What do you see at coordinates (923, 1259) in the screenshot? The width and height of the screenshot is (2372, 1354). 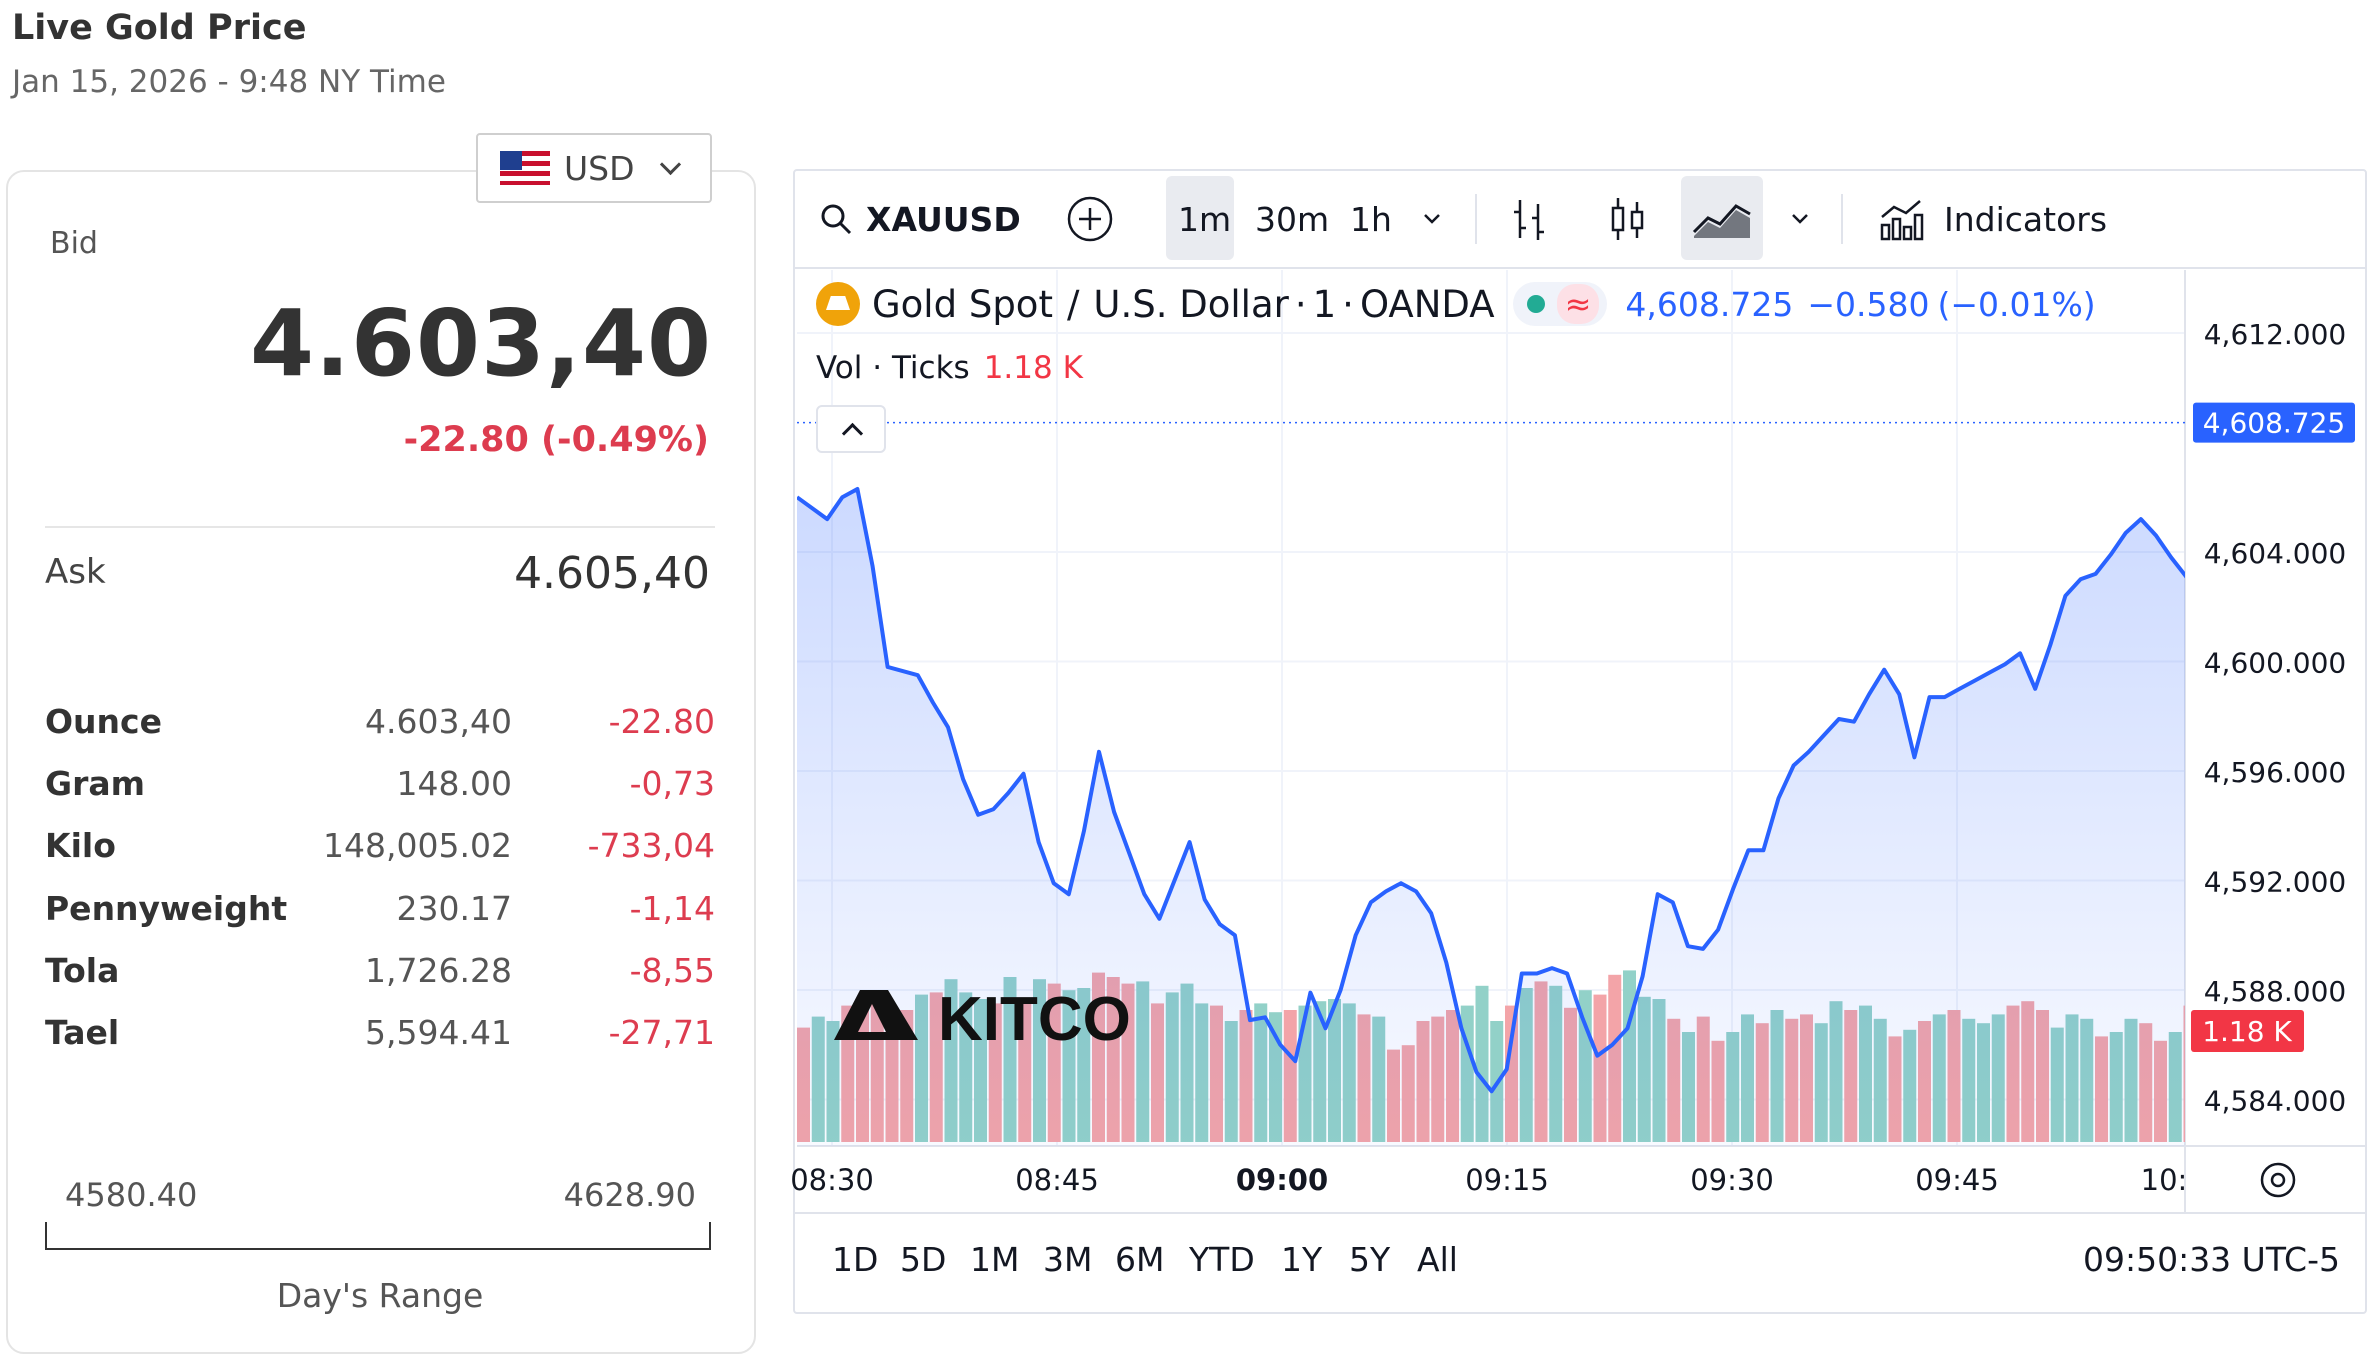 I see `range-5d: 5D` at bounding box center [923, 1259].